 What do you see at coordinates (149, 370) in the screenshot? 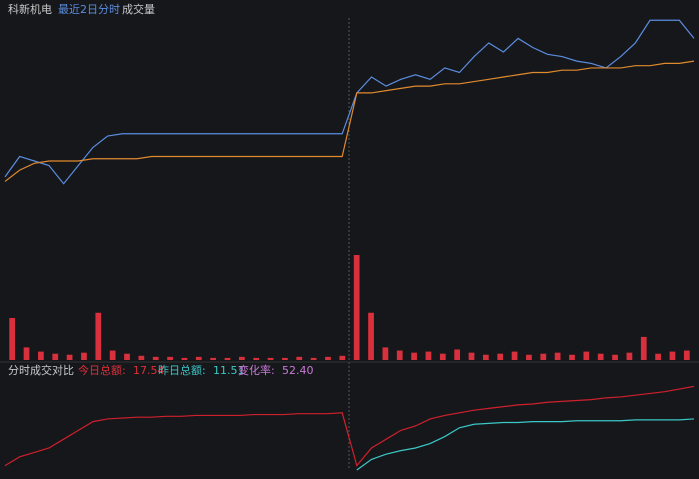
I see `annotation-value: 17.54` at bounding box center [149, 370].